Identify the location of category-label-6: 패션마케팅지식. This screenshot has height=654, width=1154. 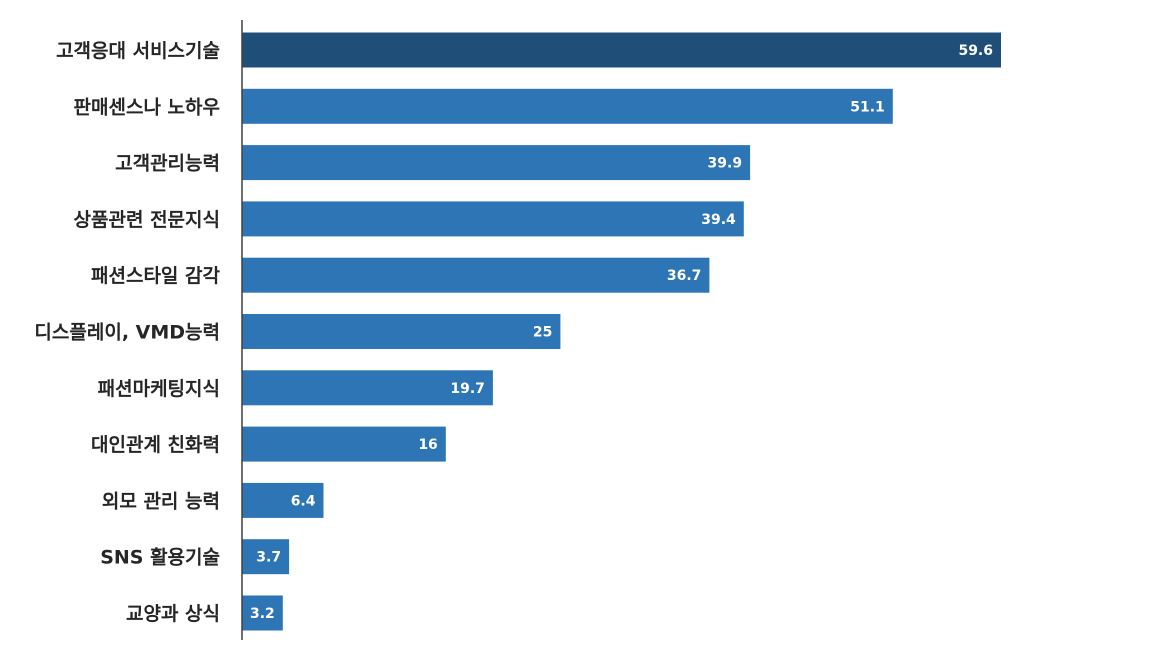
(159, 389).